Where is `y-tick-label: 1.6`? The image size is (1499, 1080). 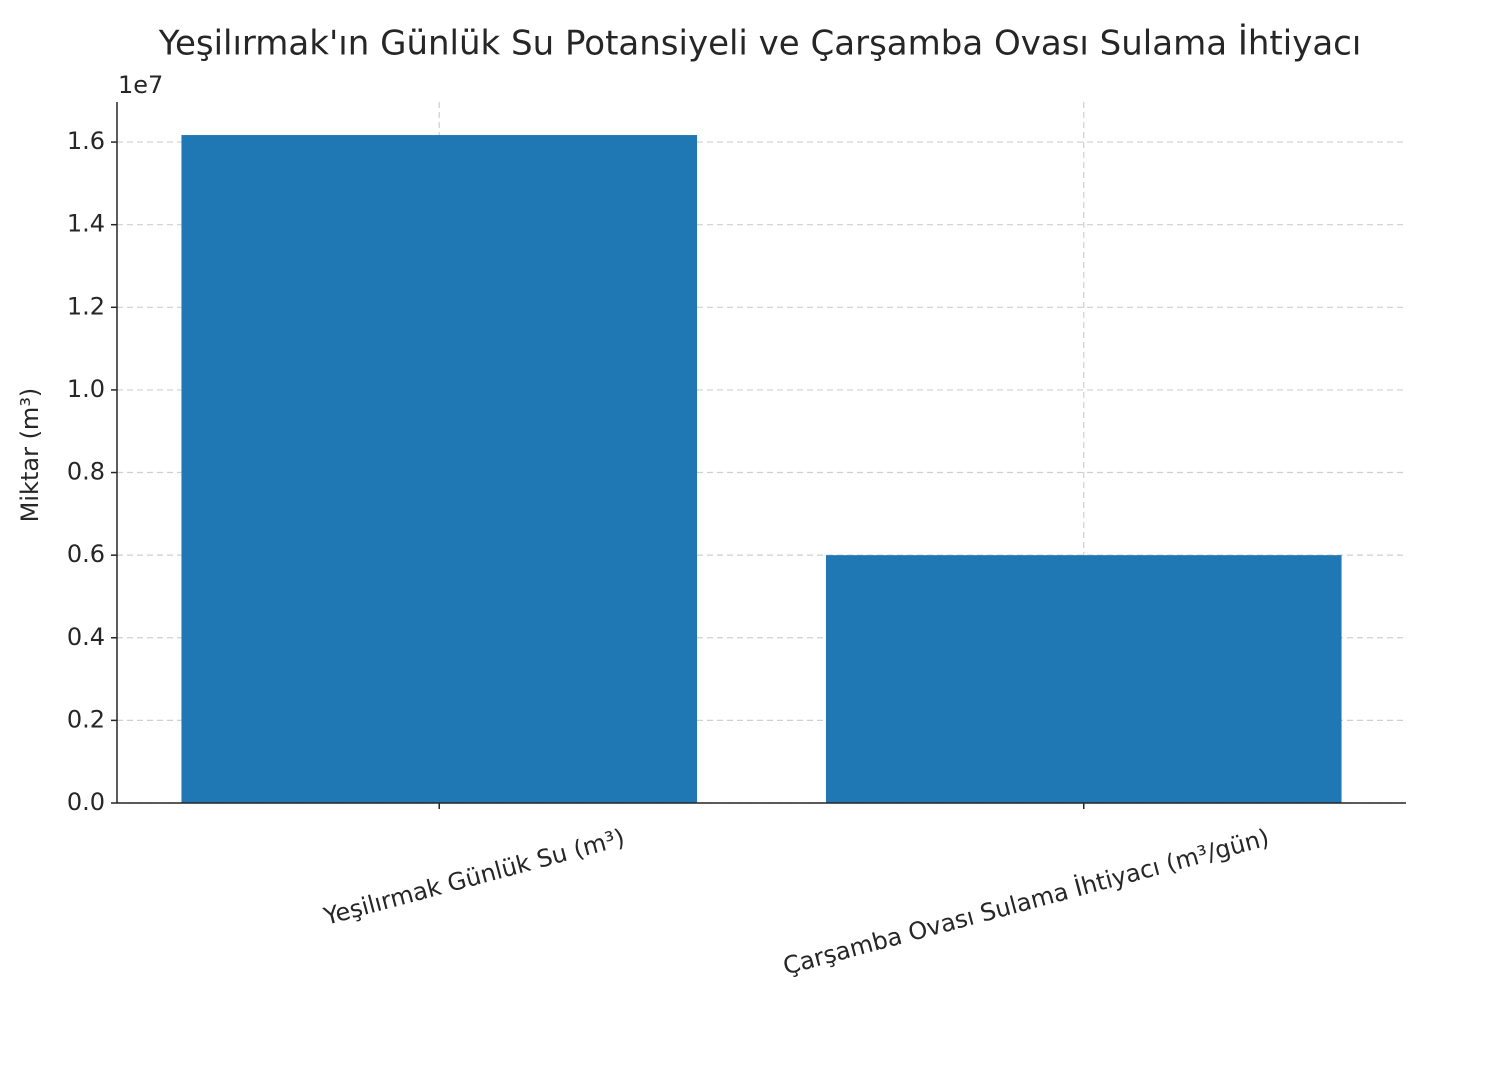
y-tick-label: 1.6 is located at coordinates (86, 141).